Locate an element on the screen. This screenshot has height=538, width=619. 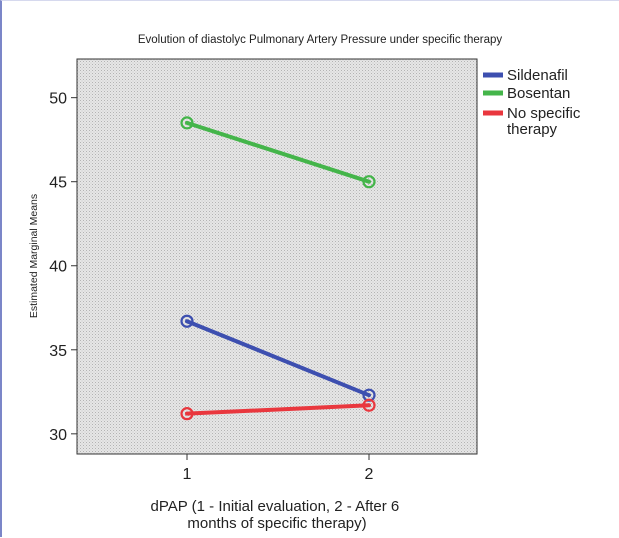
y-tick-label: 35 is located at coordinates (58, 351).